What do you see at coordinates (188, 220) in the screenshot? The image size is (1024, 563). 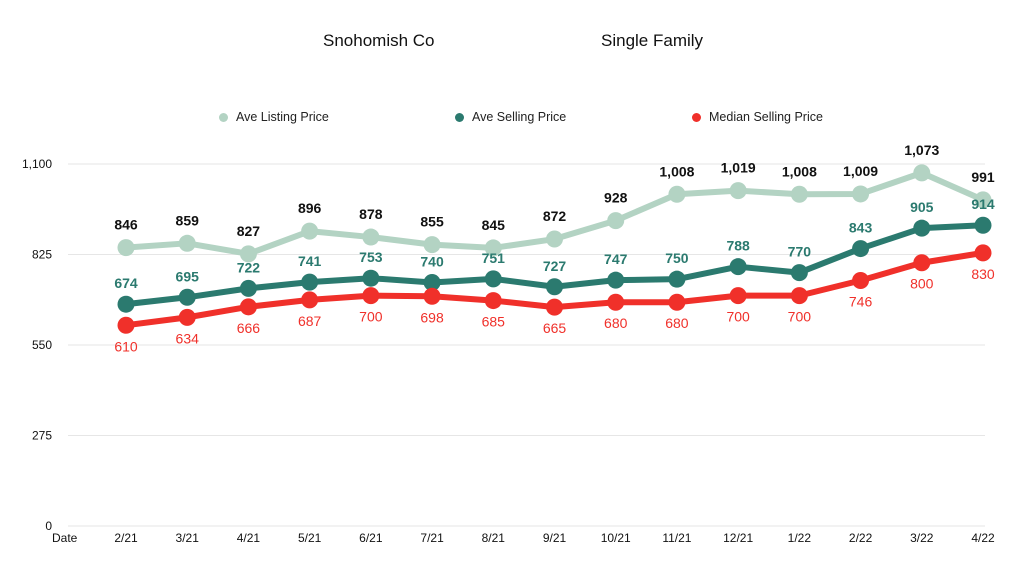 I see `data-label: 859` at bounding box center [188, 220].